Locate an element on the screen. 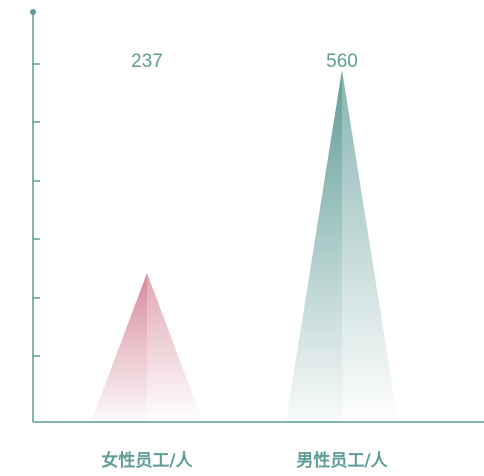  y-axis-cap-dot is located at coordinates (33, 12).